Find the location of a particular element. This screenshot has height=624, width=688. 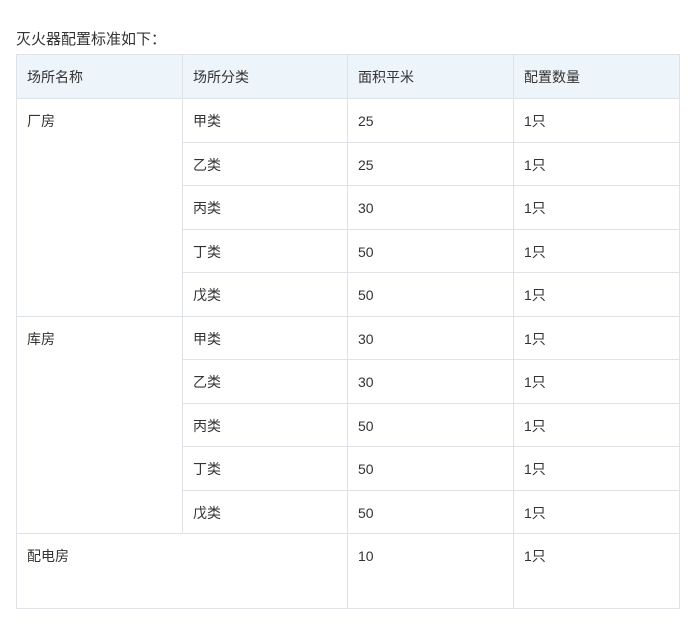

table-row: 丙类 30 1只 is located at coordinates (348, 207).